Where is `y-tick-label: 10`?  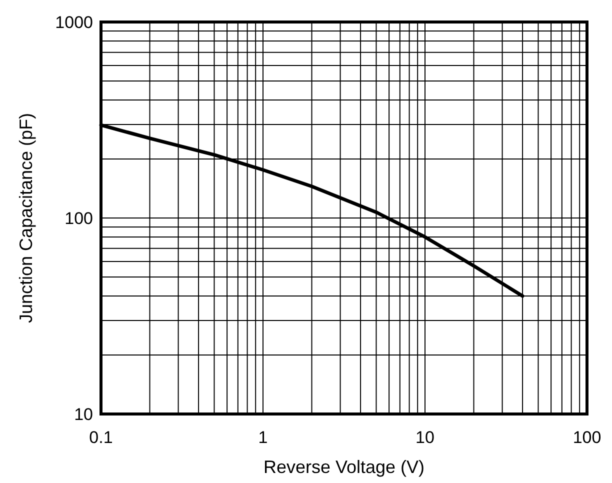
y-tick-label: 10 is located at coordinates (83, 414).